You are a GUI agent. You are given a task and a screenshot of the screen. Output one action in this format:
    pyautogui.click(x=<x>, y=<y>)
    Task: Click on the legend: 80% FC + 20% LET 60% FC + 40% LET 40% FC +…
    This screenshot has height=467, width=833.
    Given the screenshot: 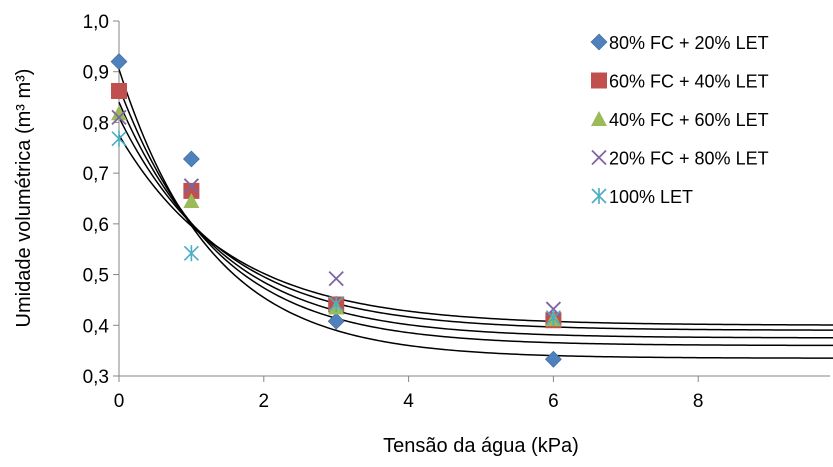 What is the action you would take?
    pyautogui.click(x=679, y=120)
    